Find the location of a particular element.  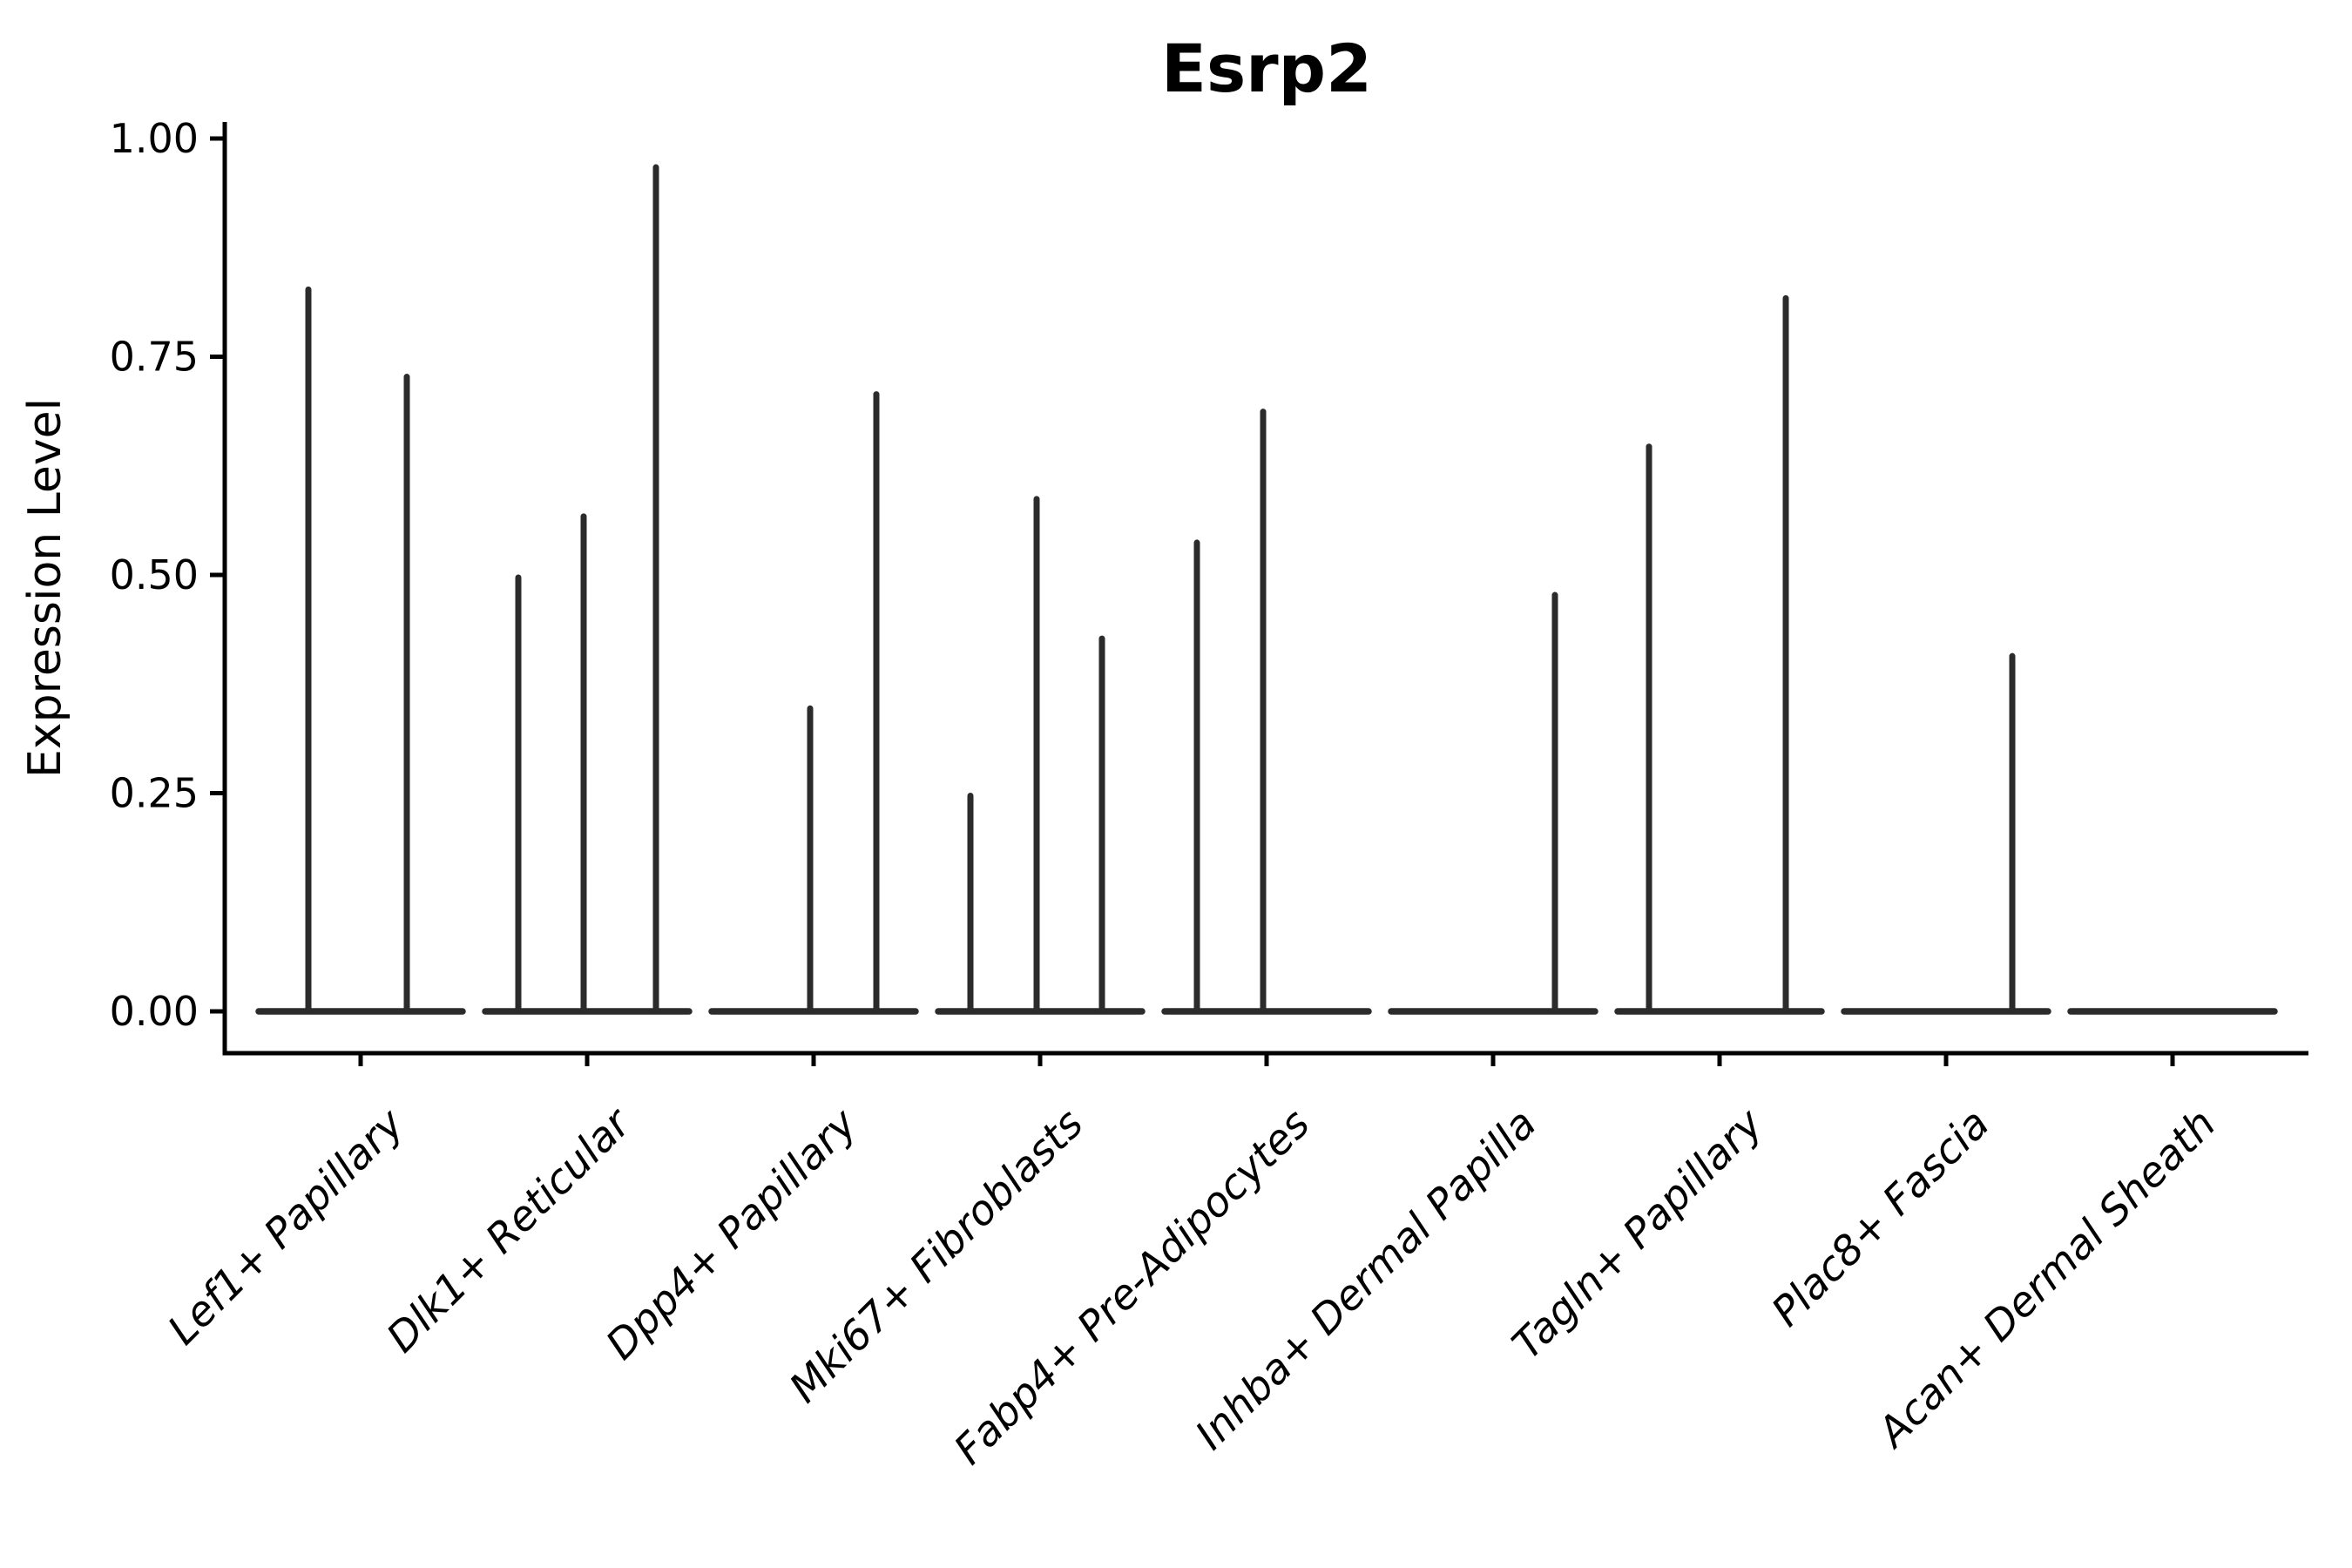

y-tick-label: 0.75 is located at coordinates (154, 357).